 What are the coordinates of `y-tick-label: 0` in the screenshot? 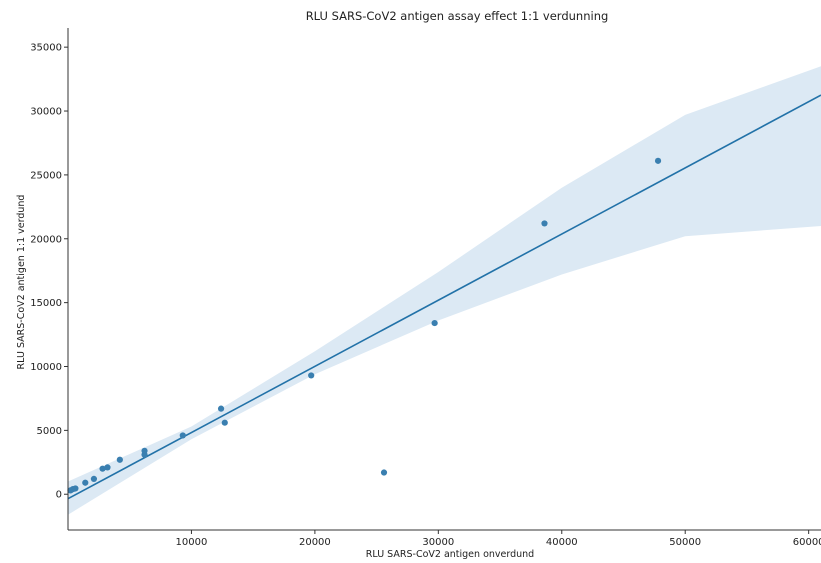 It's located at (59, 495).